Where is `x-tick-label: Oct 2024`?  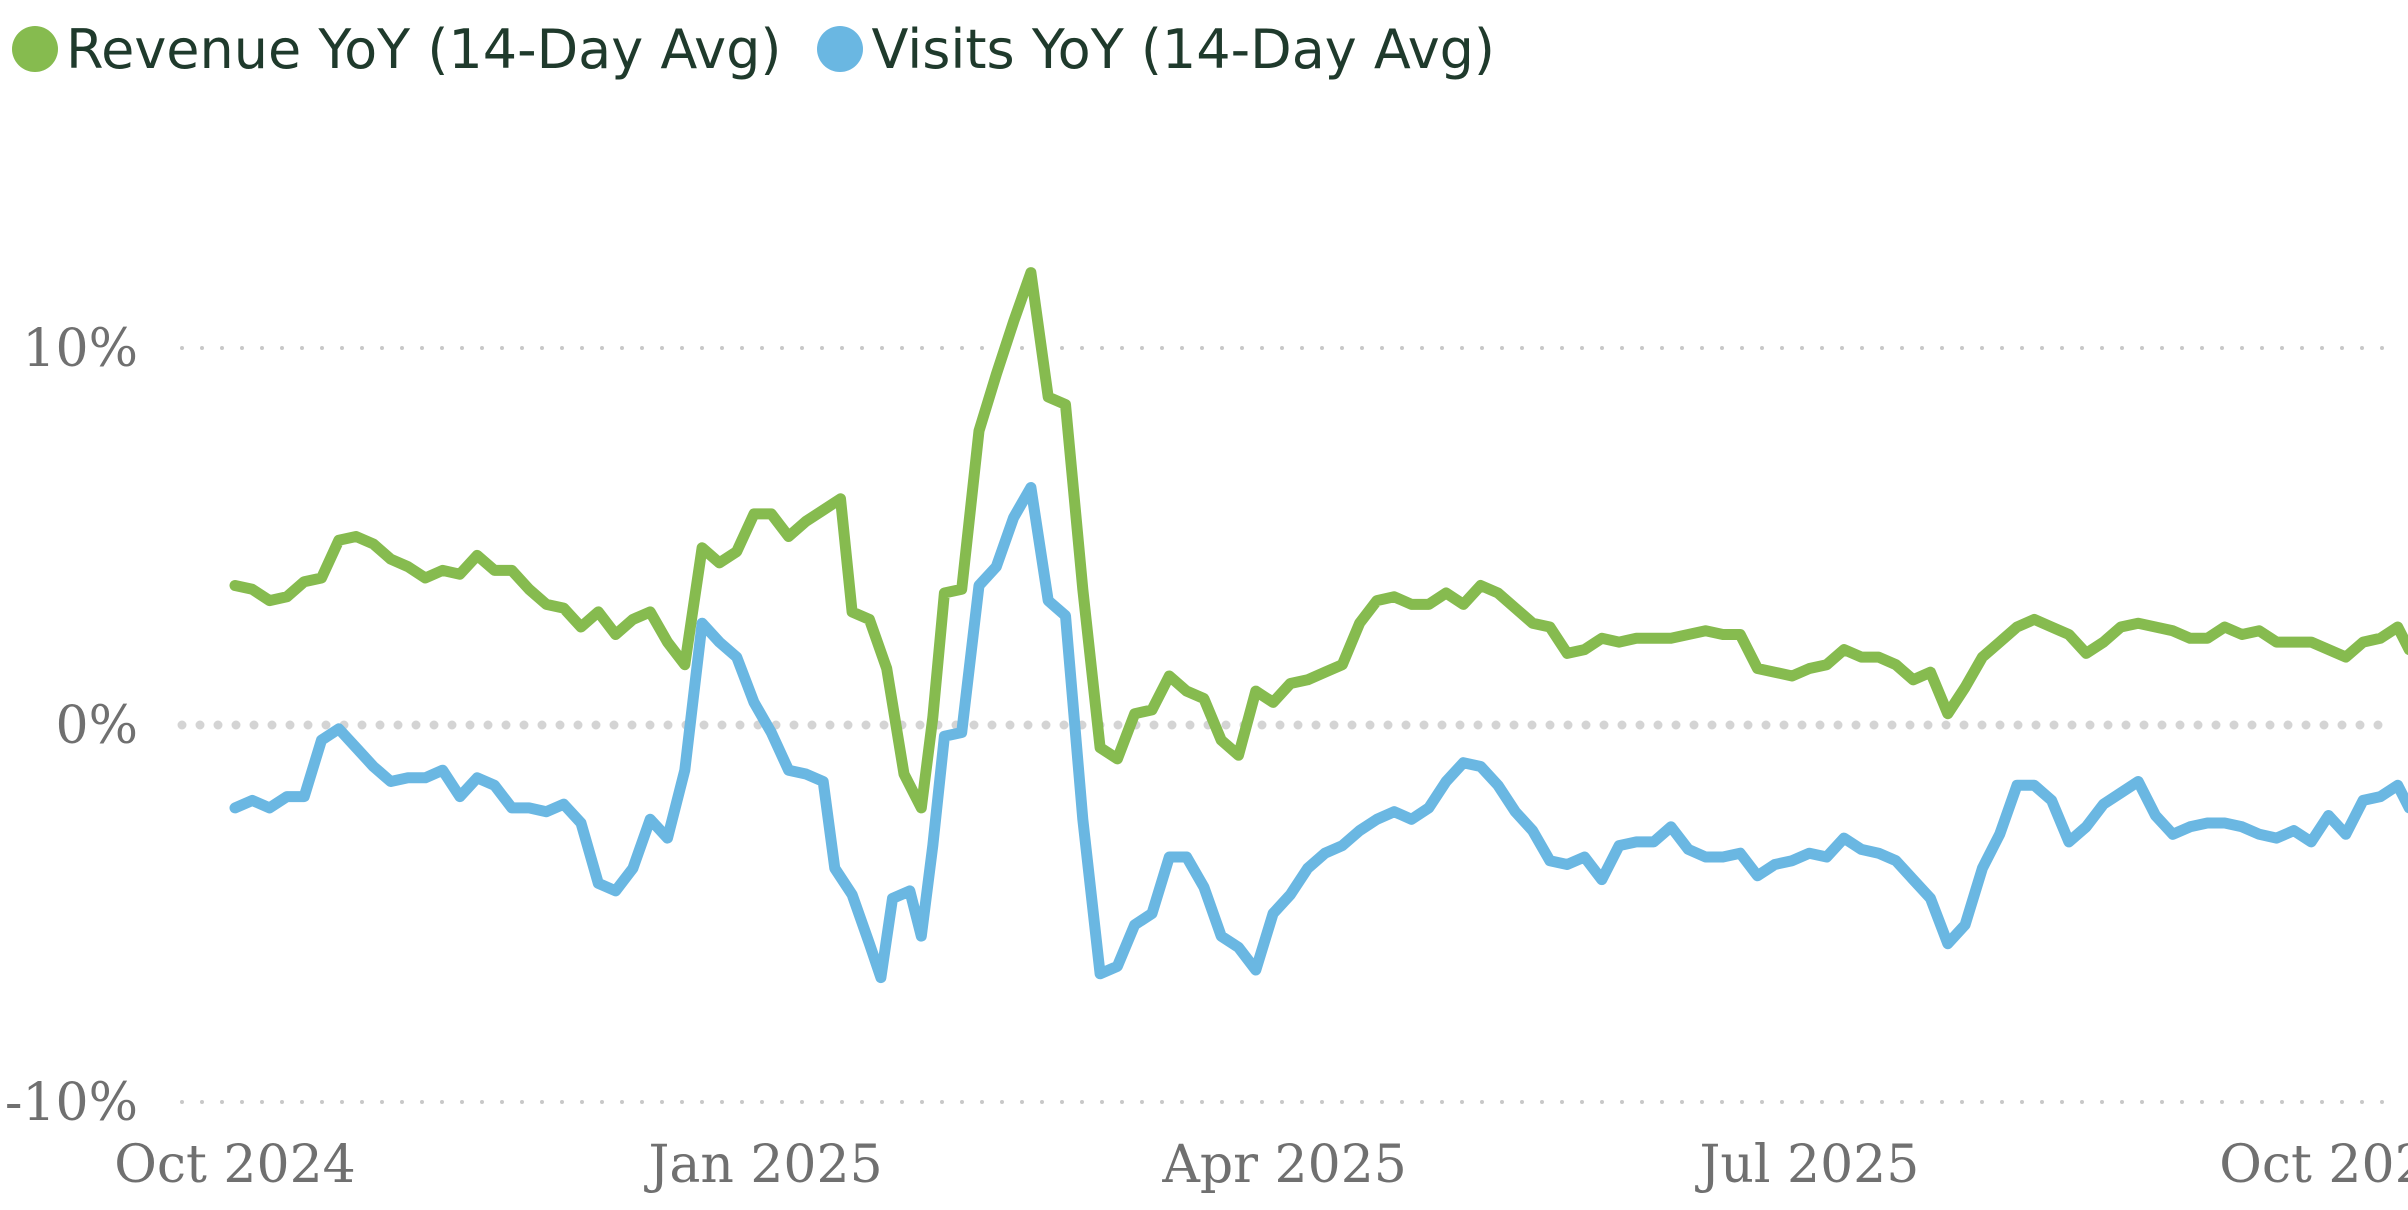 x-tick-label: Oct 2024 is located at coordinates (235, 1165).